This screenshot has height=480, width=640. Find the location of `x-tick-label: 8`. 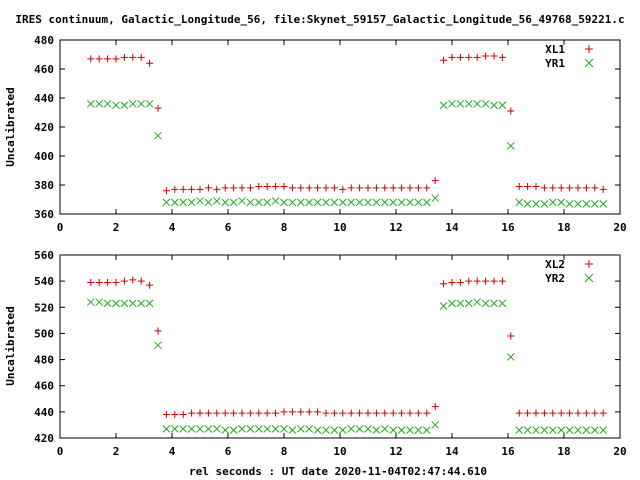

x-tick-label: 8 is located at coordinates (284, 451).